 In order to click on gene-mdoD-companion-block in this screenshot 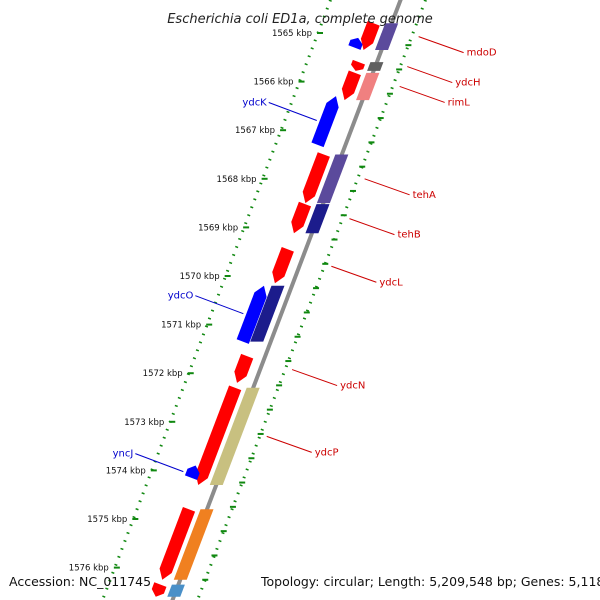, I will do `click(387, 37)`.